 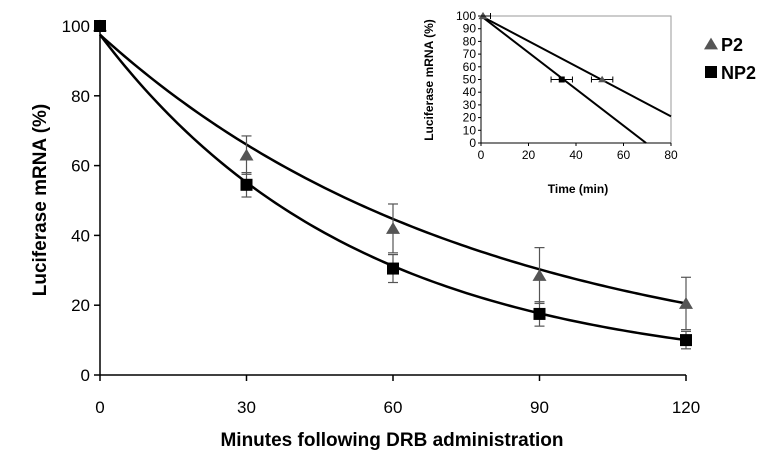 I want to click on inset-y-tick-label: 50, so click(x=470, y=80).